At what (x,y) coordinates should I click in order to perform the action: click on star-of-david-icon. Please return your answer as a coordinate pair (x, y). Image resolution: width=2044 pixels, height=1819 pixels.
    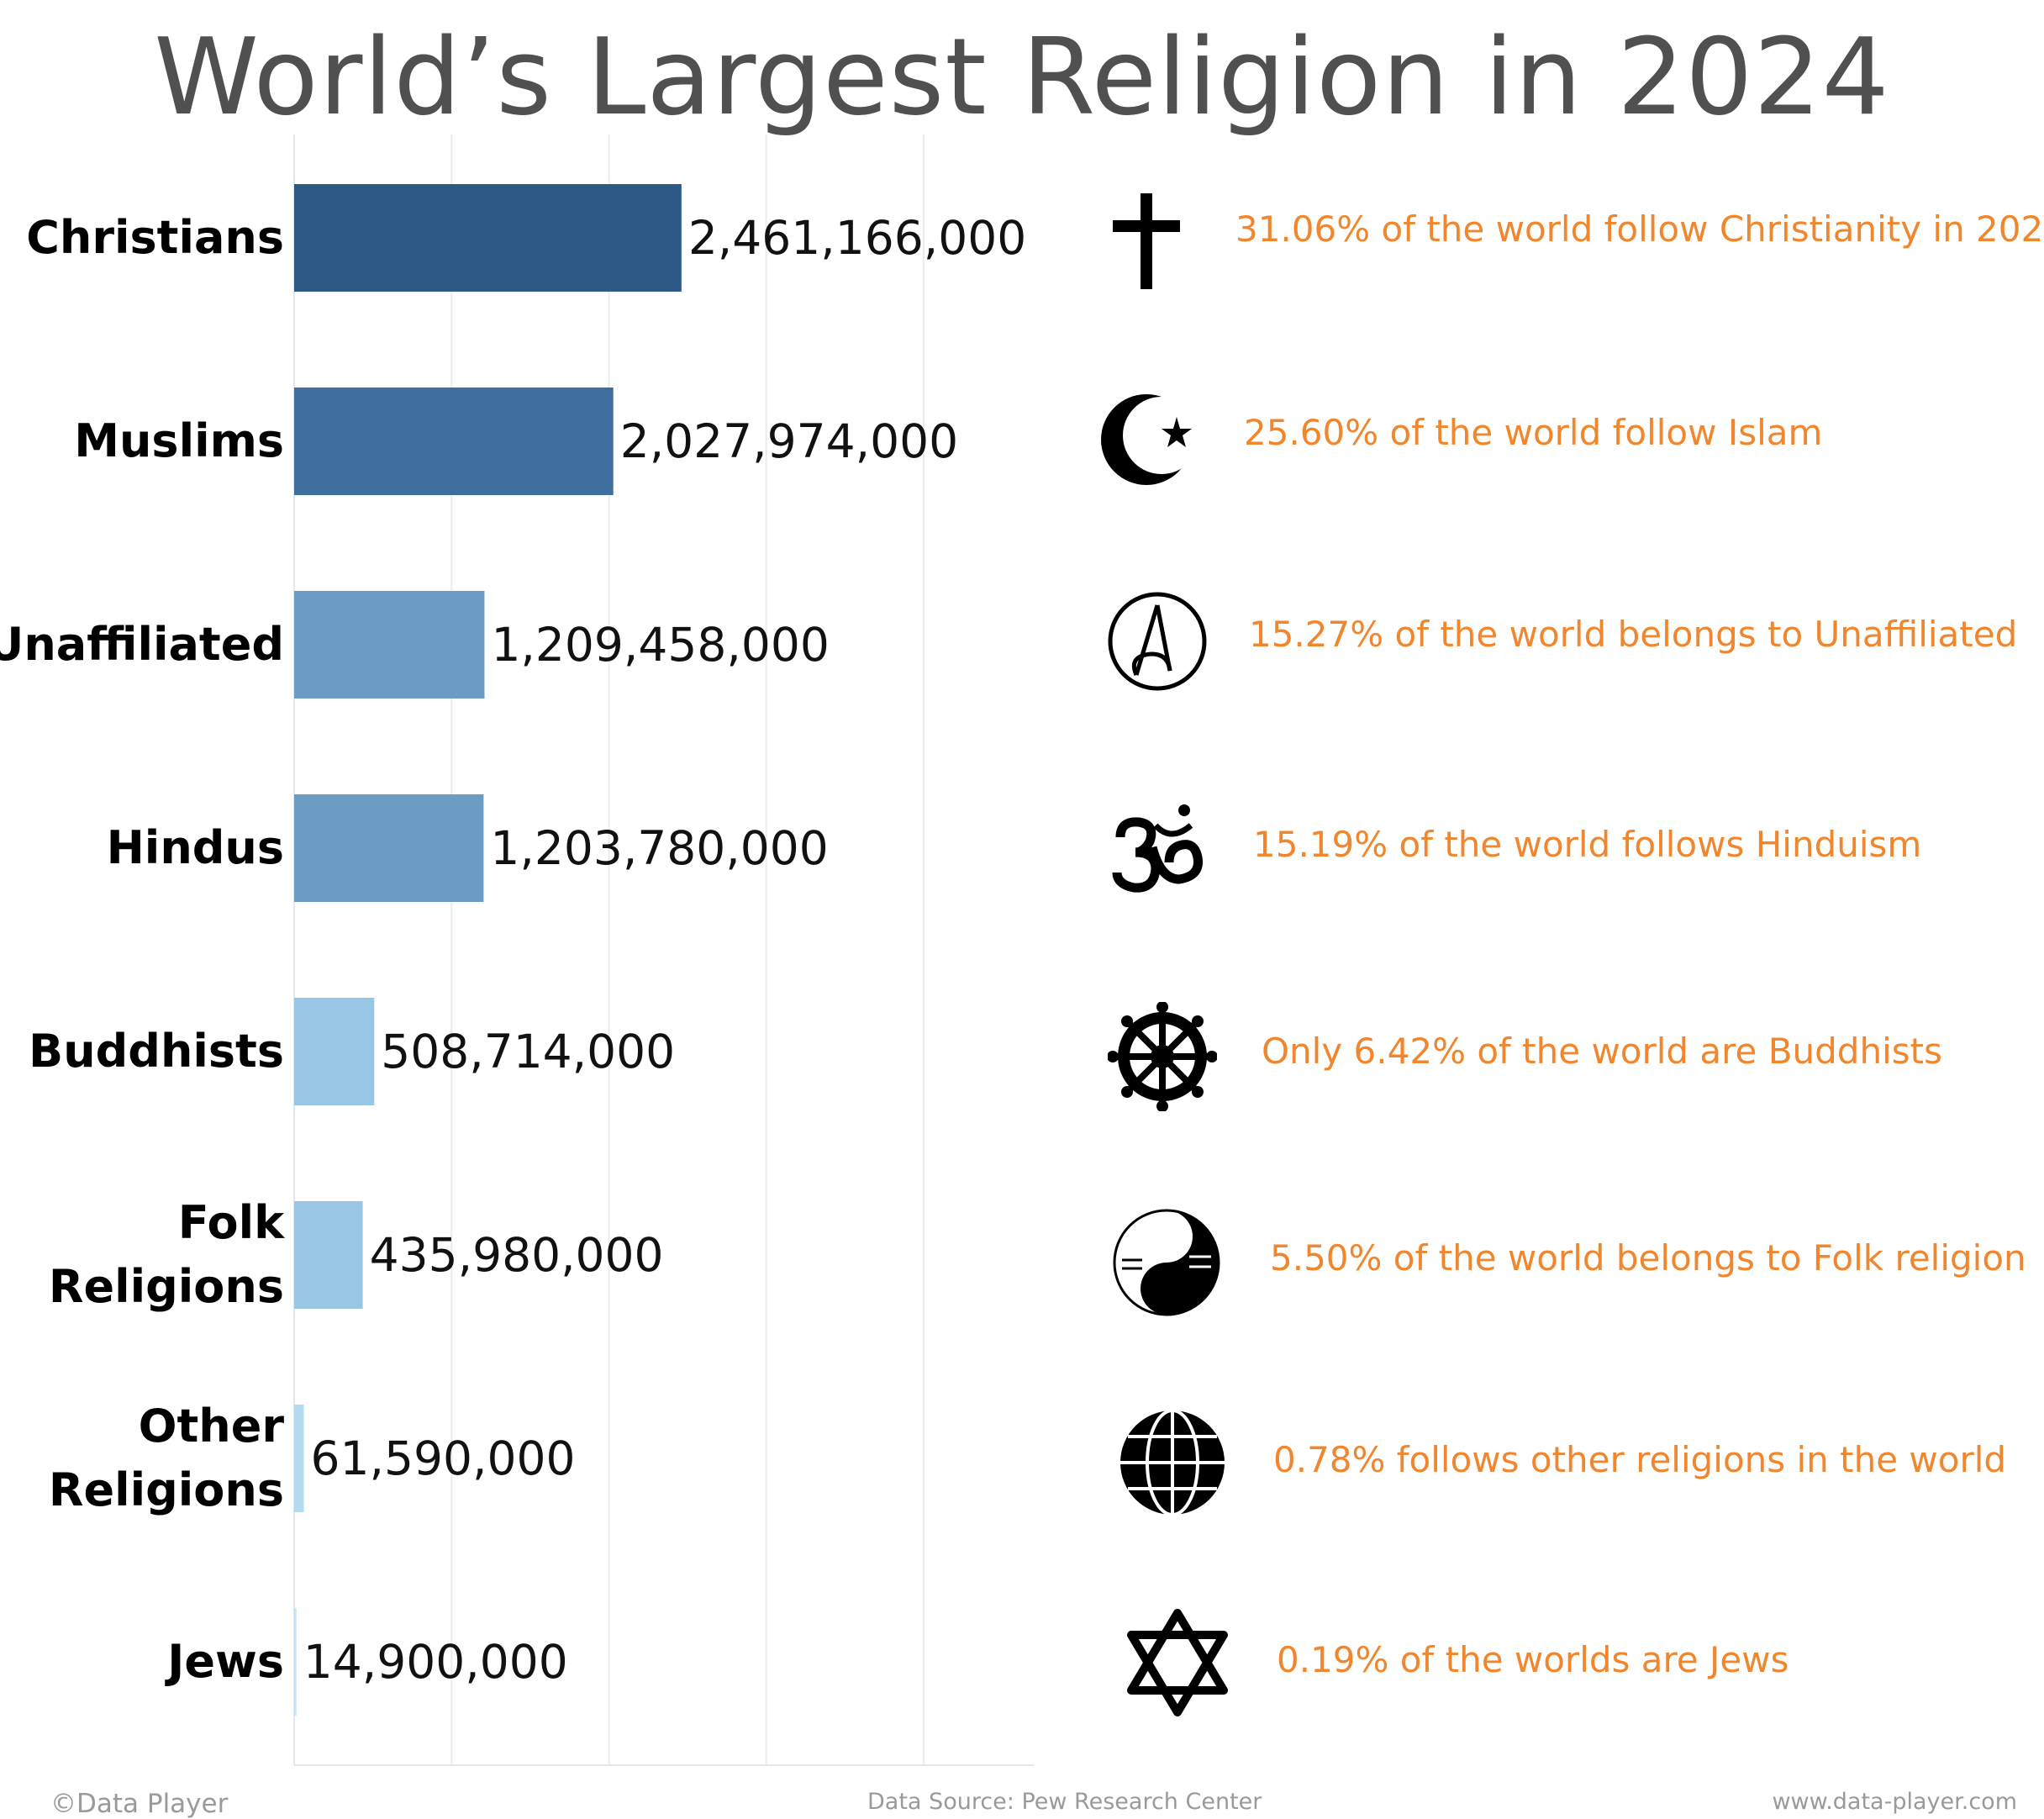
    Looking at the image, I should click on (1177, 1662).